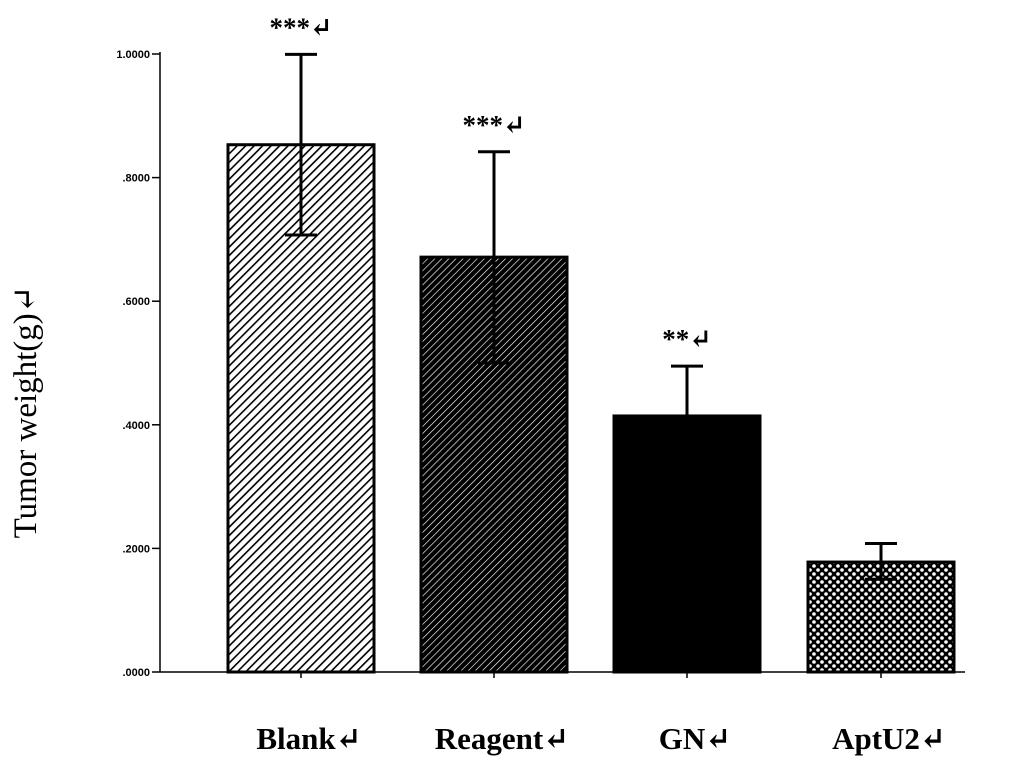  Describe the element at coordinates (136, 426) in the screenshot. I see `y-tick-label: .4000` at that location.